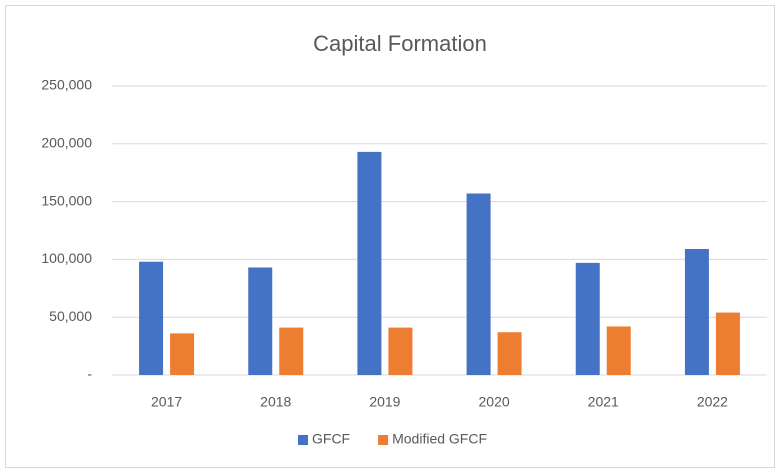  What do you see at coordinates (439, 439) in the screenshot?
I see `legend-label: Modified GFCF` at bounding box center [439, 439].